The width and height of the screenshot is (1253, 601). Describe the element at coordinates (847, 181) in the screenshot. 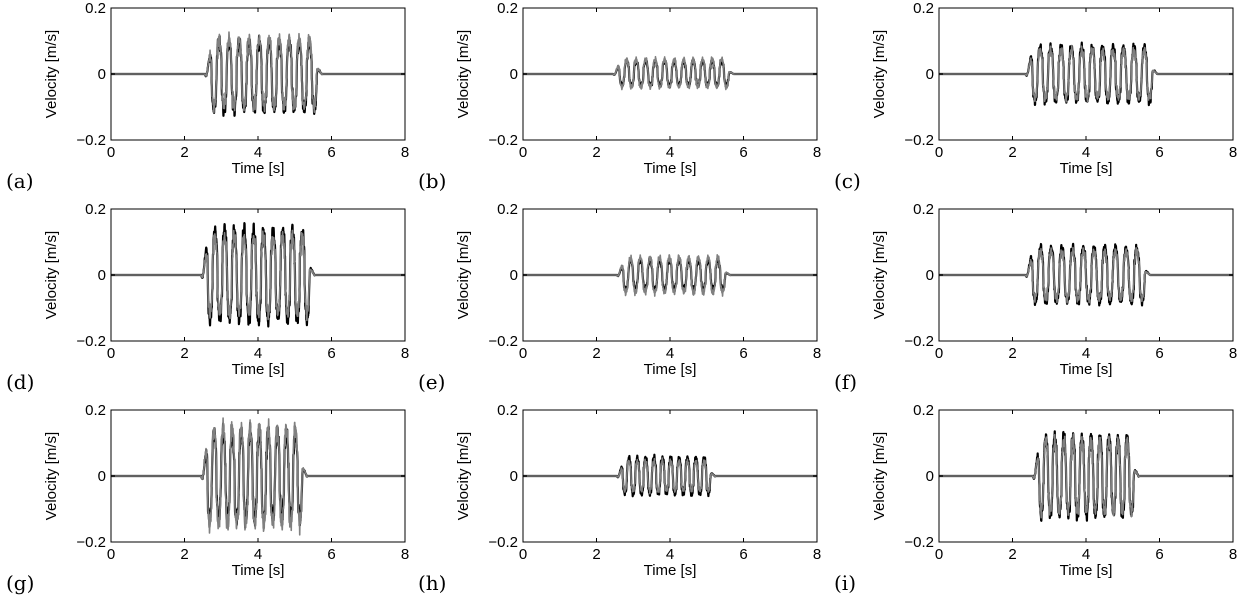

I see `panel-label: (c)` at that location.